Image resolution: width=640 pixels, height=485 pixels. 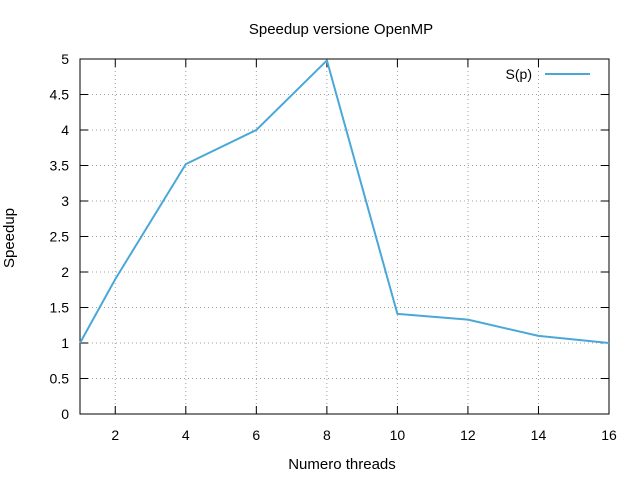 What do you see at coordinates (60, 166) in the screenshot?
I see `y-tick-label: 3.5` at bounding box center [60, 166].